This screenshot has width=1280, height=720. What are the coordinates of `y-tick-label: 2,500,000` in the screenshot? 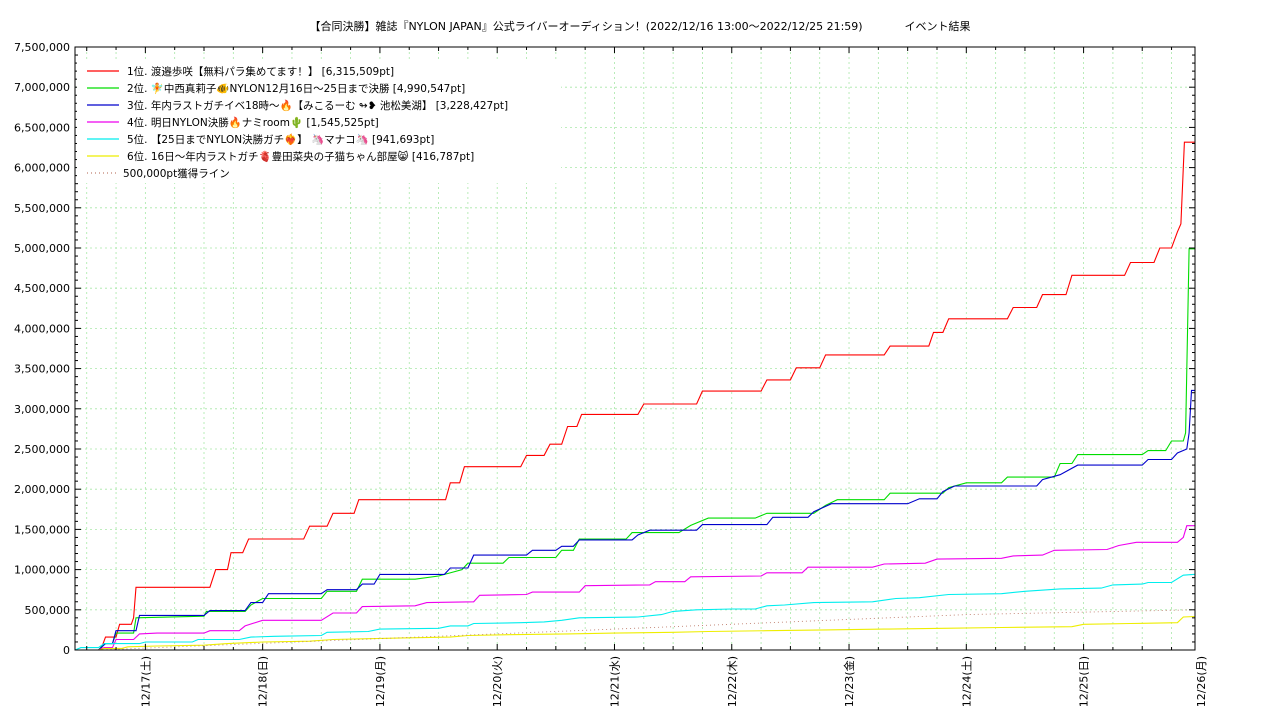 It's located at (42, 449).